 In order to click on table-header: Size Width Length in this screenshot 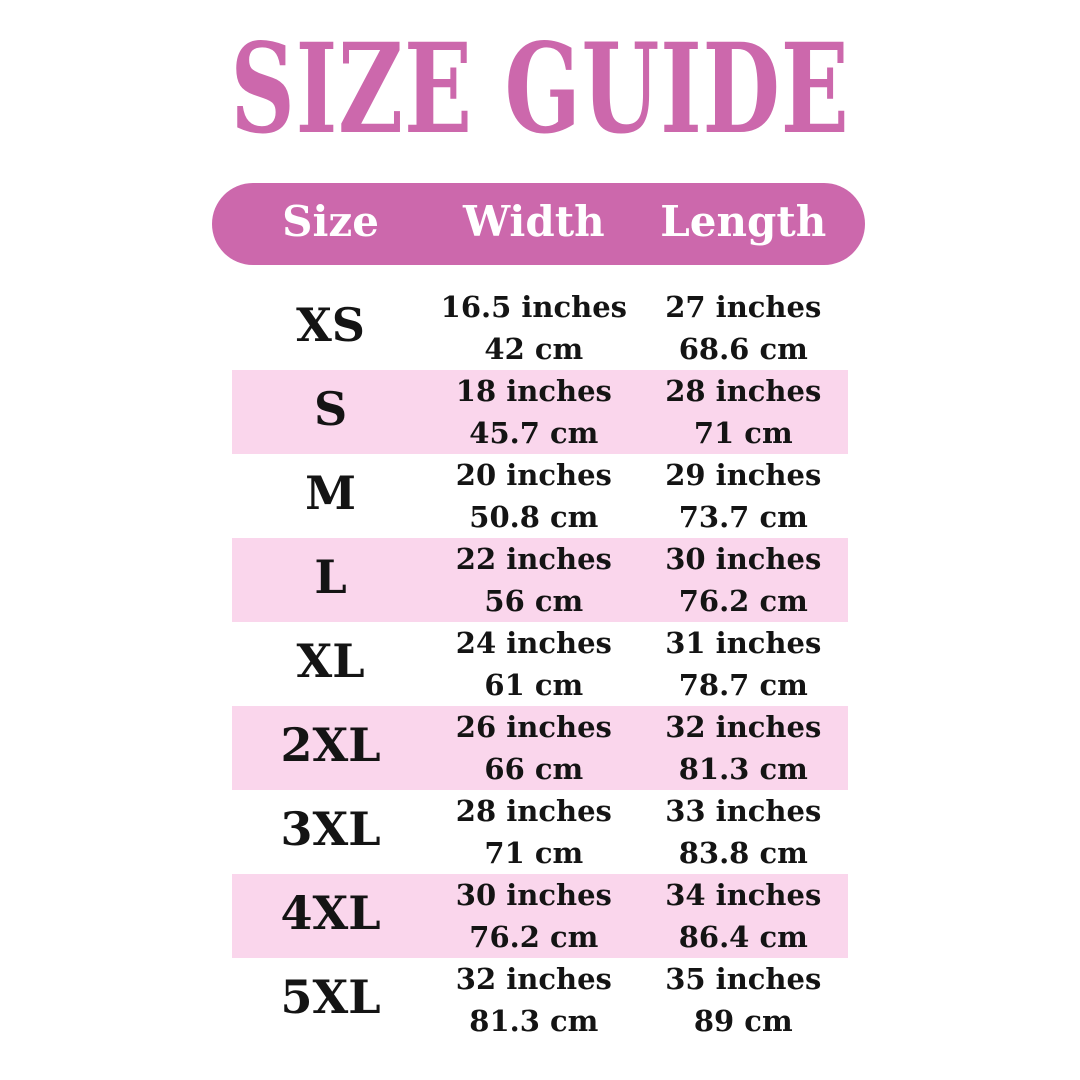, I will do `click(538, 224)`.